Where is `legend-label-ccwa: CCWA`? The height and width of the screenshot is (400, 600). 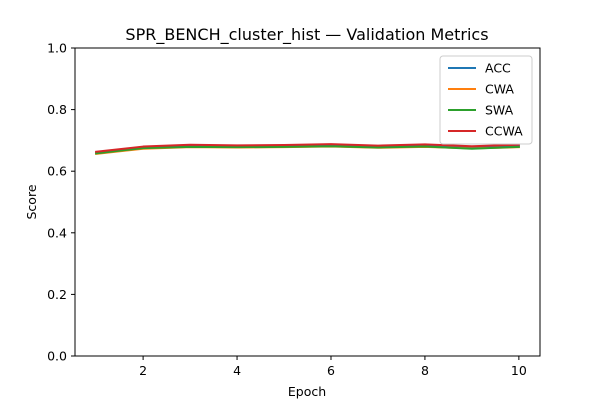 legend-label-ccwa: CCWA is located at coordinates (504, 131).